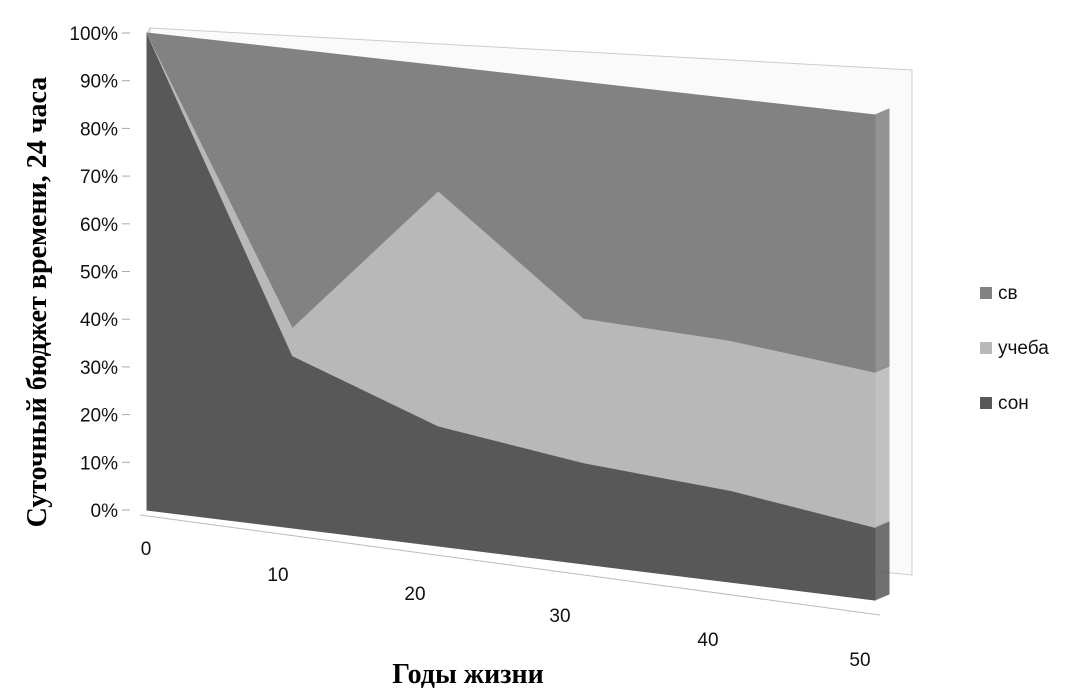 This screenshot has width=1068, height=690. What do you see at coordinates (99, 368) in the screenshot?
I see `y-tick-label: 30%` at bounding box center [99, 368].